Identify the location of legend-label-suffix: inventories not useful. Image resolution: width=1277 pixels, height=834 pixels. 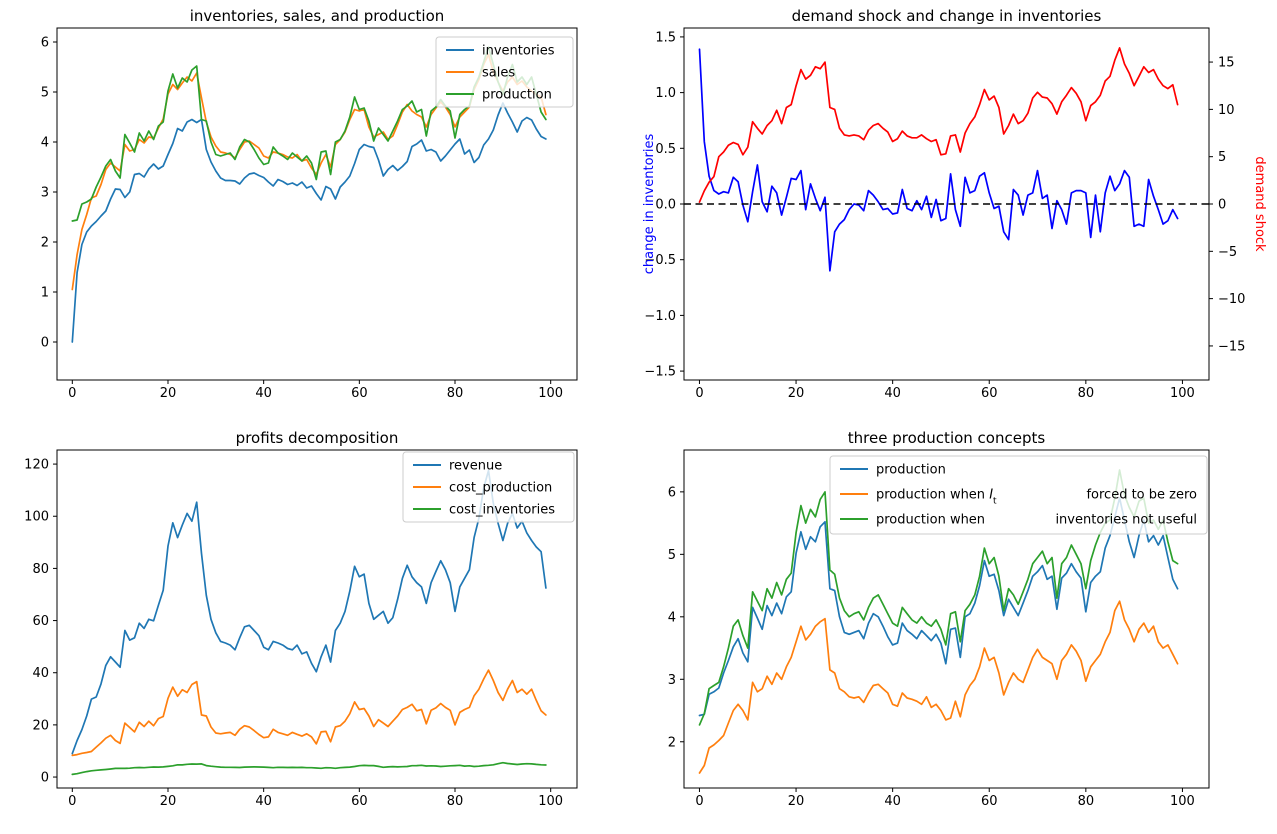
(1126, 520).